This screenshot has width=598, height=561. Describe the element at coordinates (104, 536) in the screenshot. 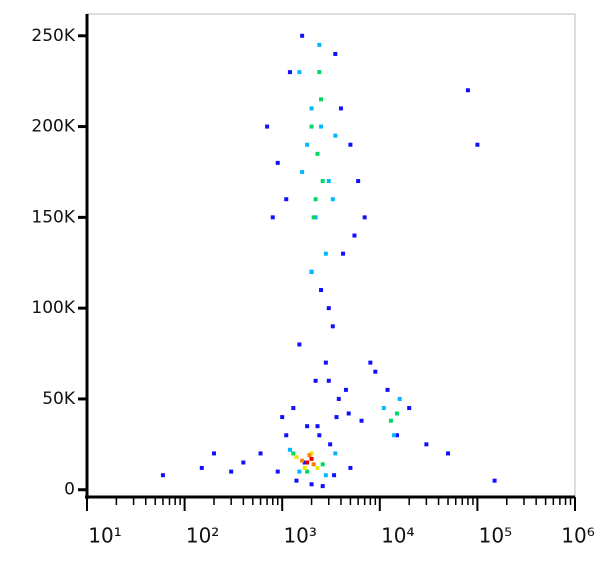

I see `x-tick-label: 10¹` at that location.